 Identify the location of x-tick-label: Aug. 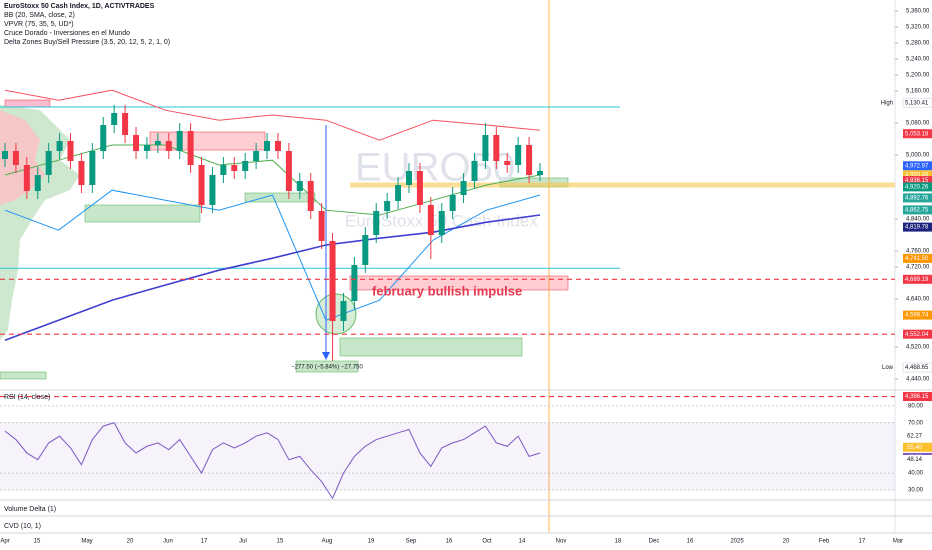
(327, 542).